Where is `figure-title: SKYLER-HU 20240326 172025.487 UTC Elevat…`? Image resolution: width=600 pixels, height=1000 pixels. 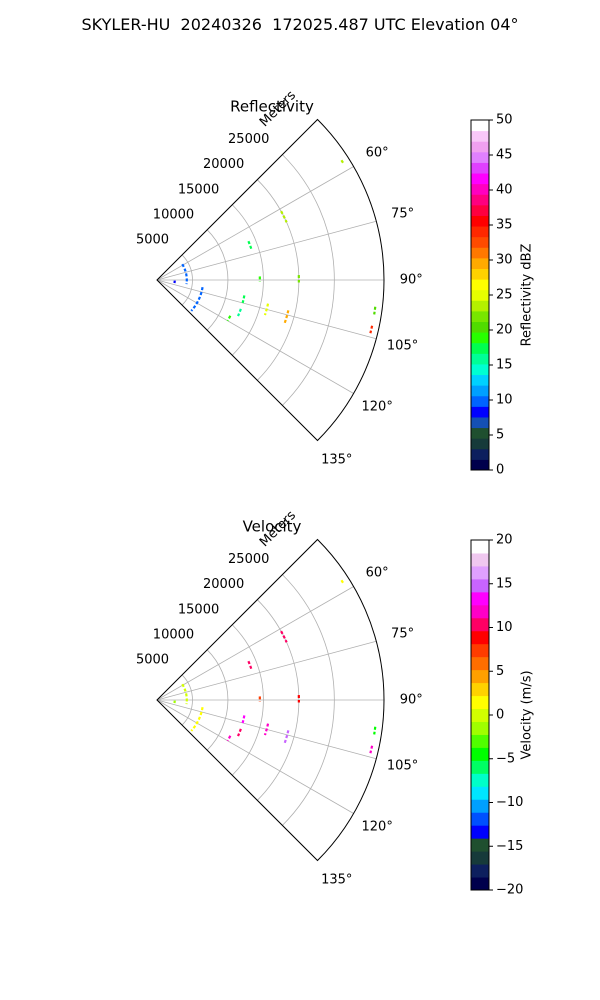
figure-title: SKYLER-HU 20240326 172025.487 UTC Elevat… is located at coordinates (300, 24).